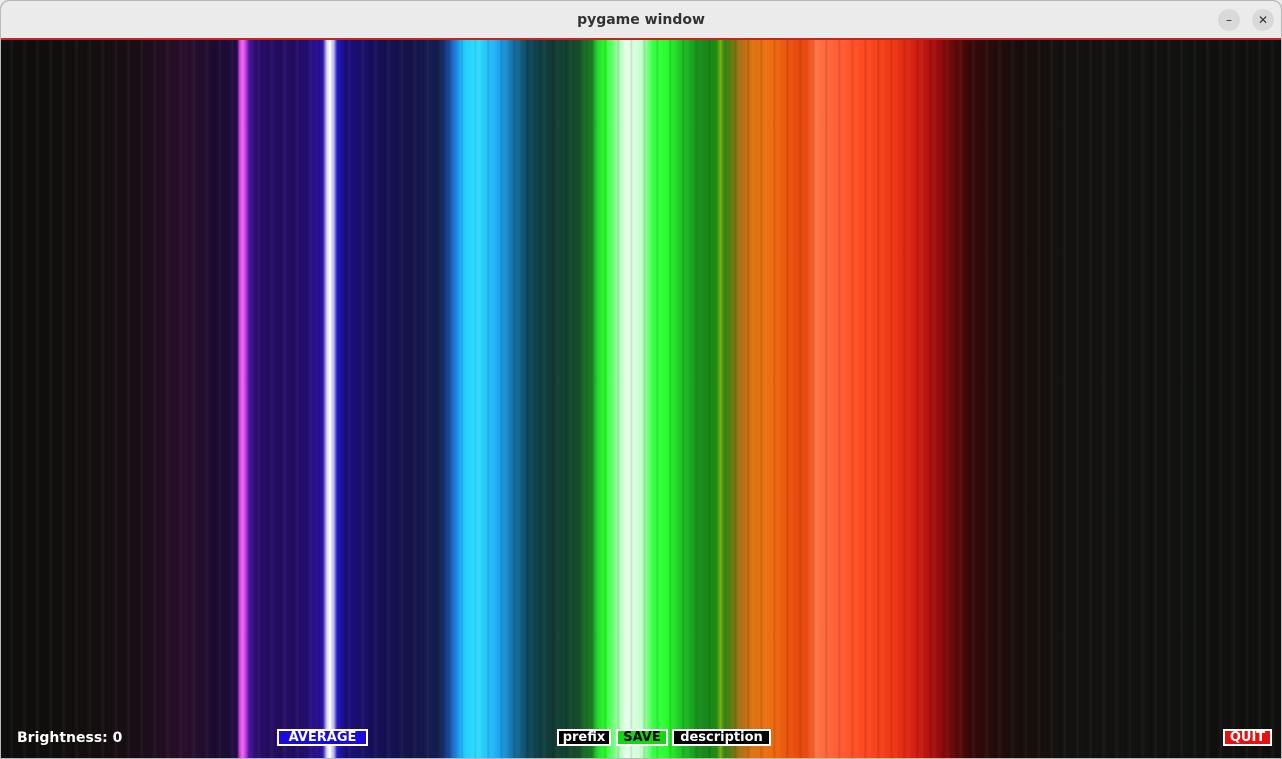 The height and width of the screenshot is (759, 1282). What do you see at coordinates (322, 737) in the screenshot?
I see `average-button: AVERAGE` at bounding box center [322, 737].